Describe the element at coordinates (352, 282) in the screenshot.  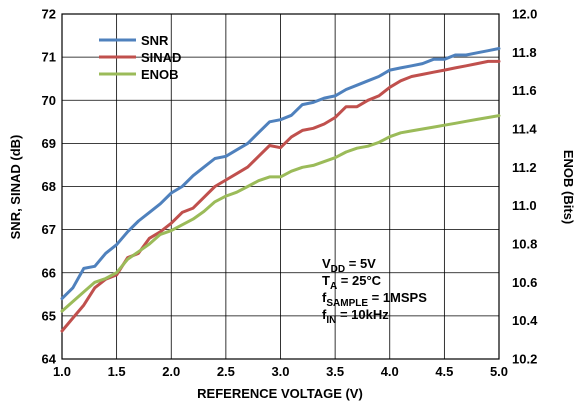
I see `condition-line: TA = 25°C` at that location.